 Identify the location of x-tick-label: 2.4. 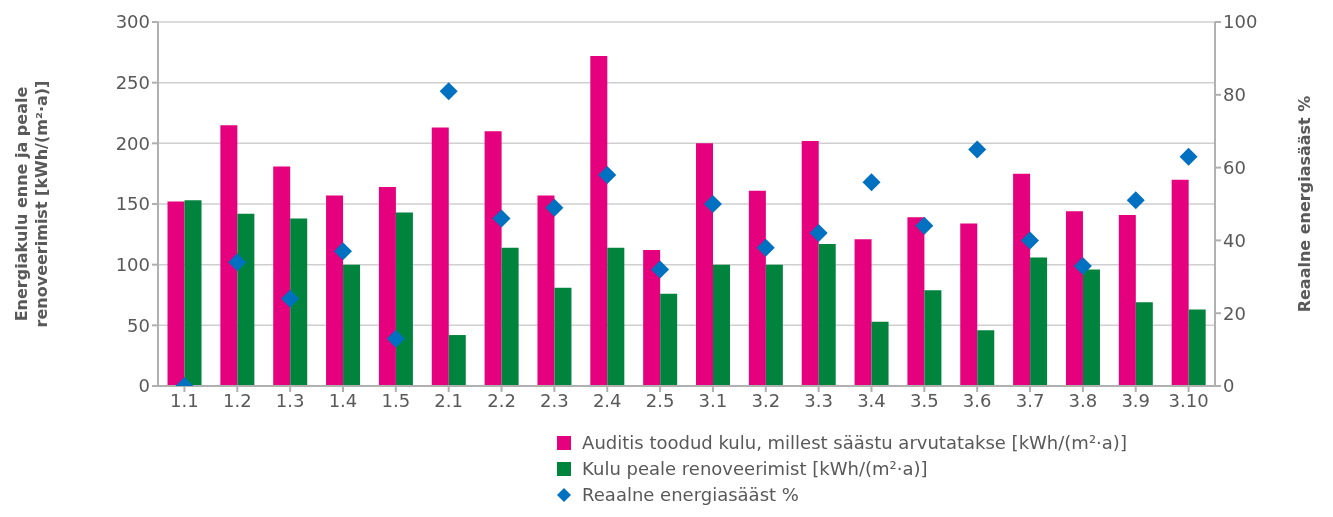
(607, 400).